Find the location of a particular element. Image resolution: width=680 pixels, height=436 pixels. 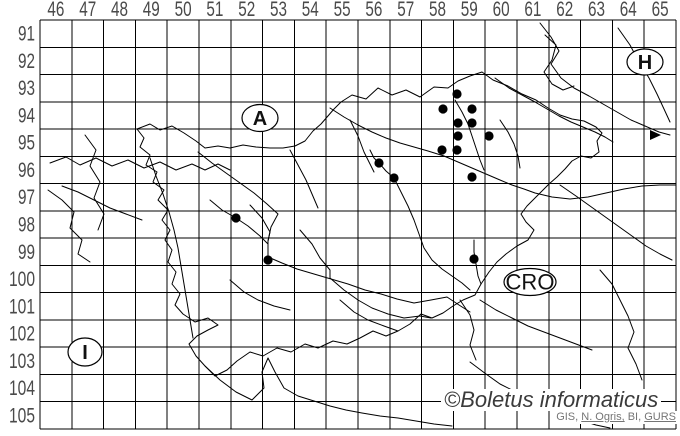

col-axis-label: 63 is located at coordinates (596, 10).